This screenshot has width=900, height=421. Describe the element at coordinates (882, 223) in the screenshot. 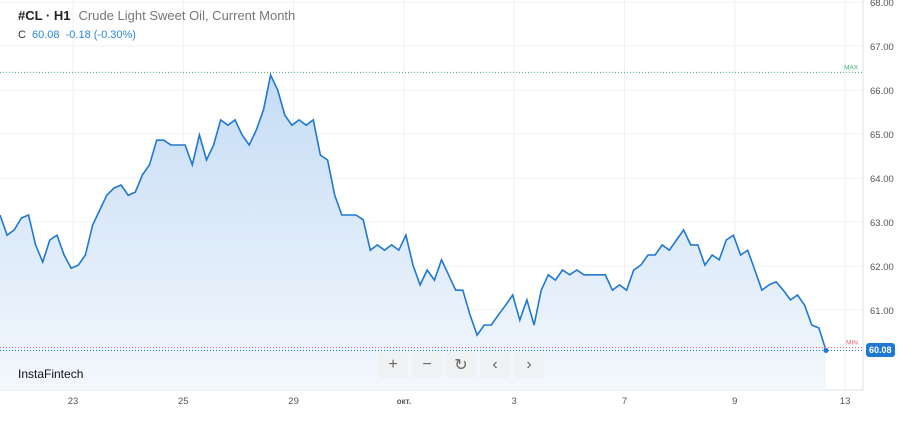

I see `y-tick-label: 63.00` at that location.